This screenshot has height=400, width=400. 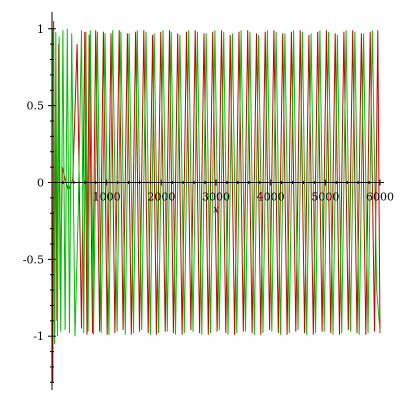 I want to click on x-tick-label: 6000, so click(x=380, y=196).